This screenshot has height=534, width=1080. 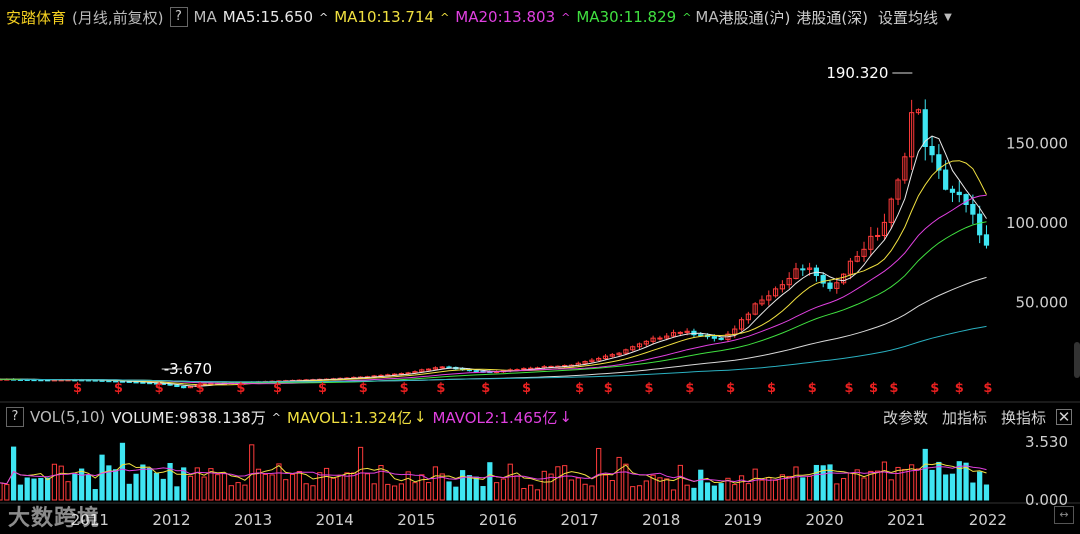 I want to click on connect-sh-button: 港股通(沪), so click(x=754, y=17).